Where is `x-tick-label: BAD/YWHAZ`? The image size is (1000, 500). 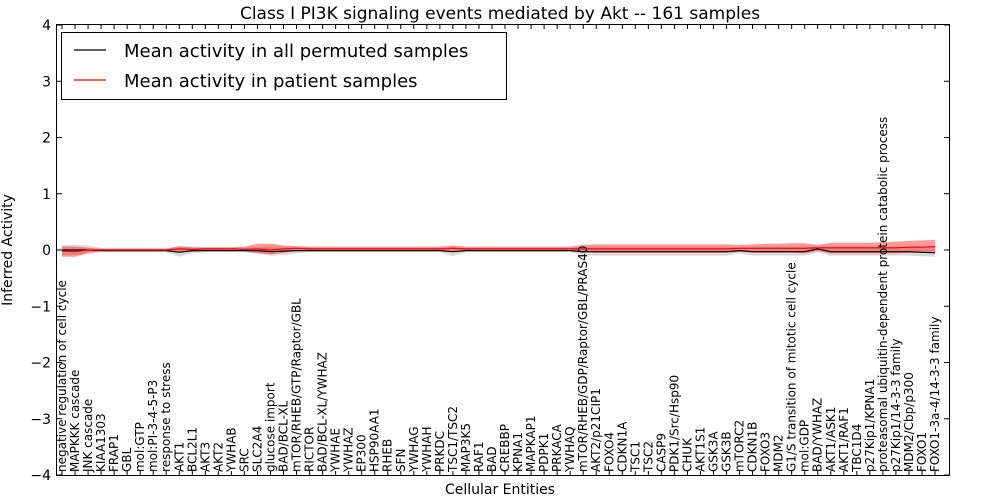
x-tick-label: BAD/YWHAZ is located at coordinates (818, 435).